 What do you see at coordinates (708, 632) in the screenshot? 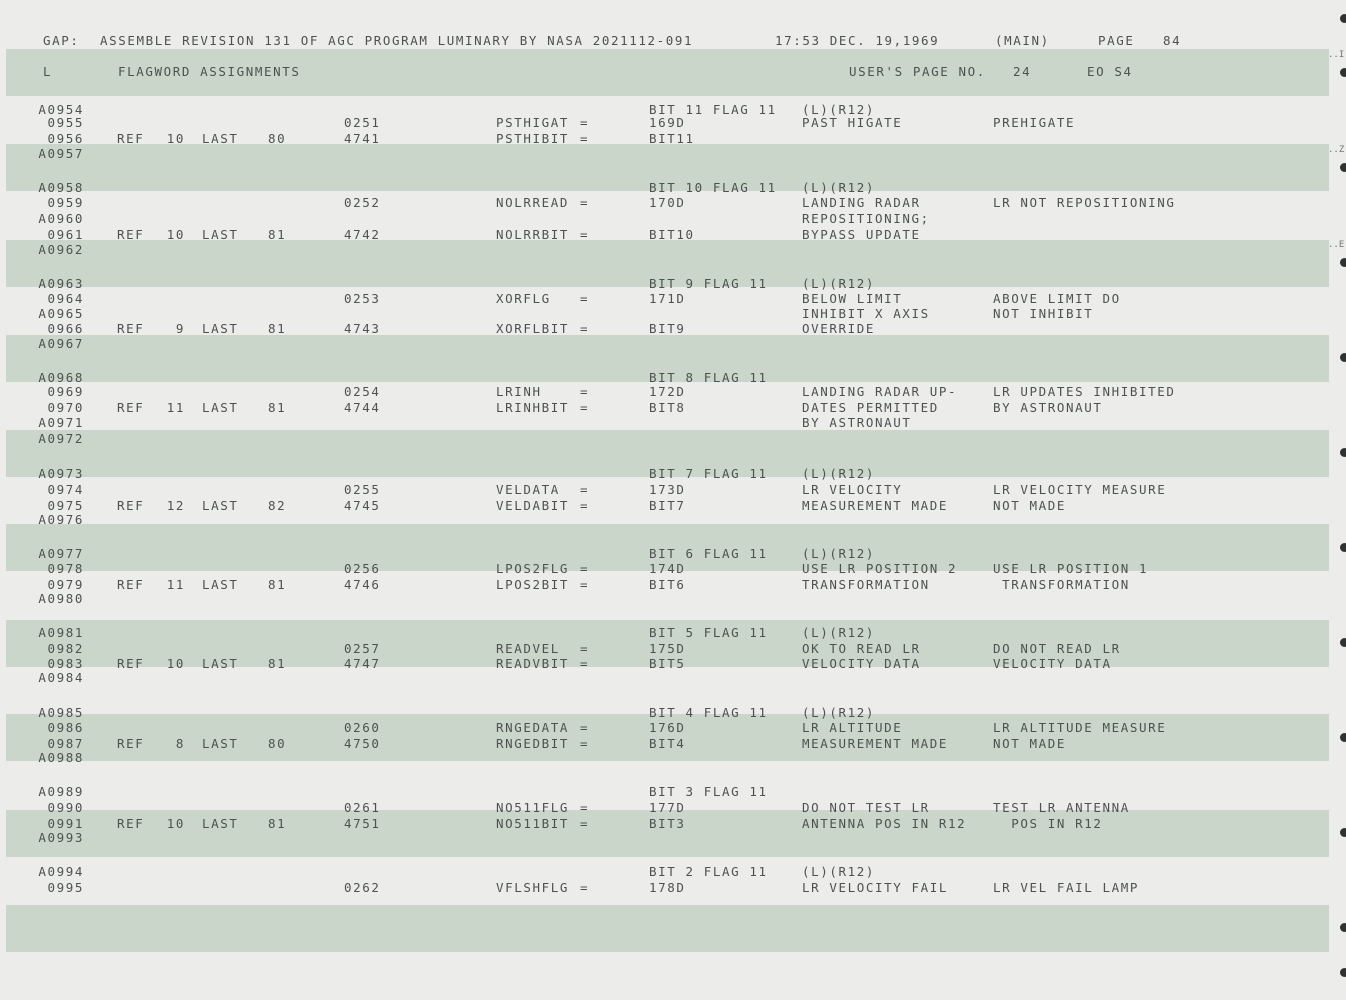
I see `cell-val: BIT 5 FLAG 11` at bounding box center [708, 632].